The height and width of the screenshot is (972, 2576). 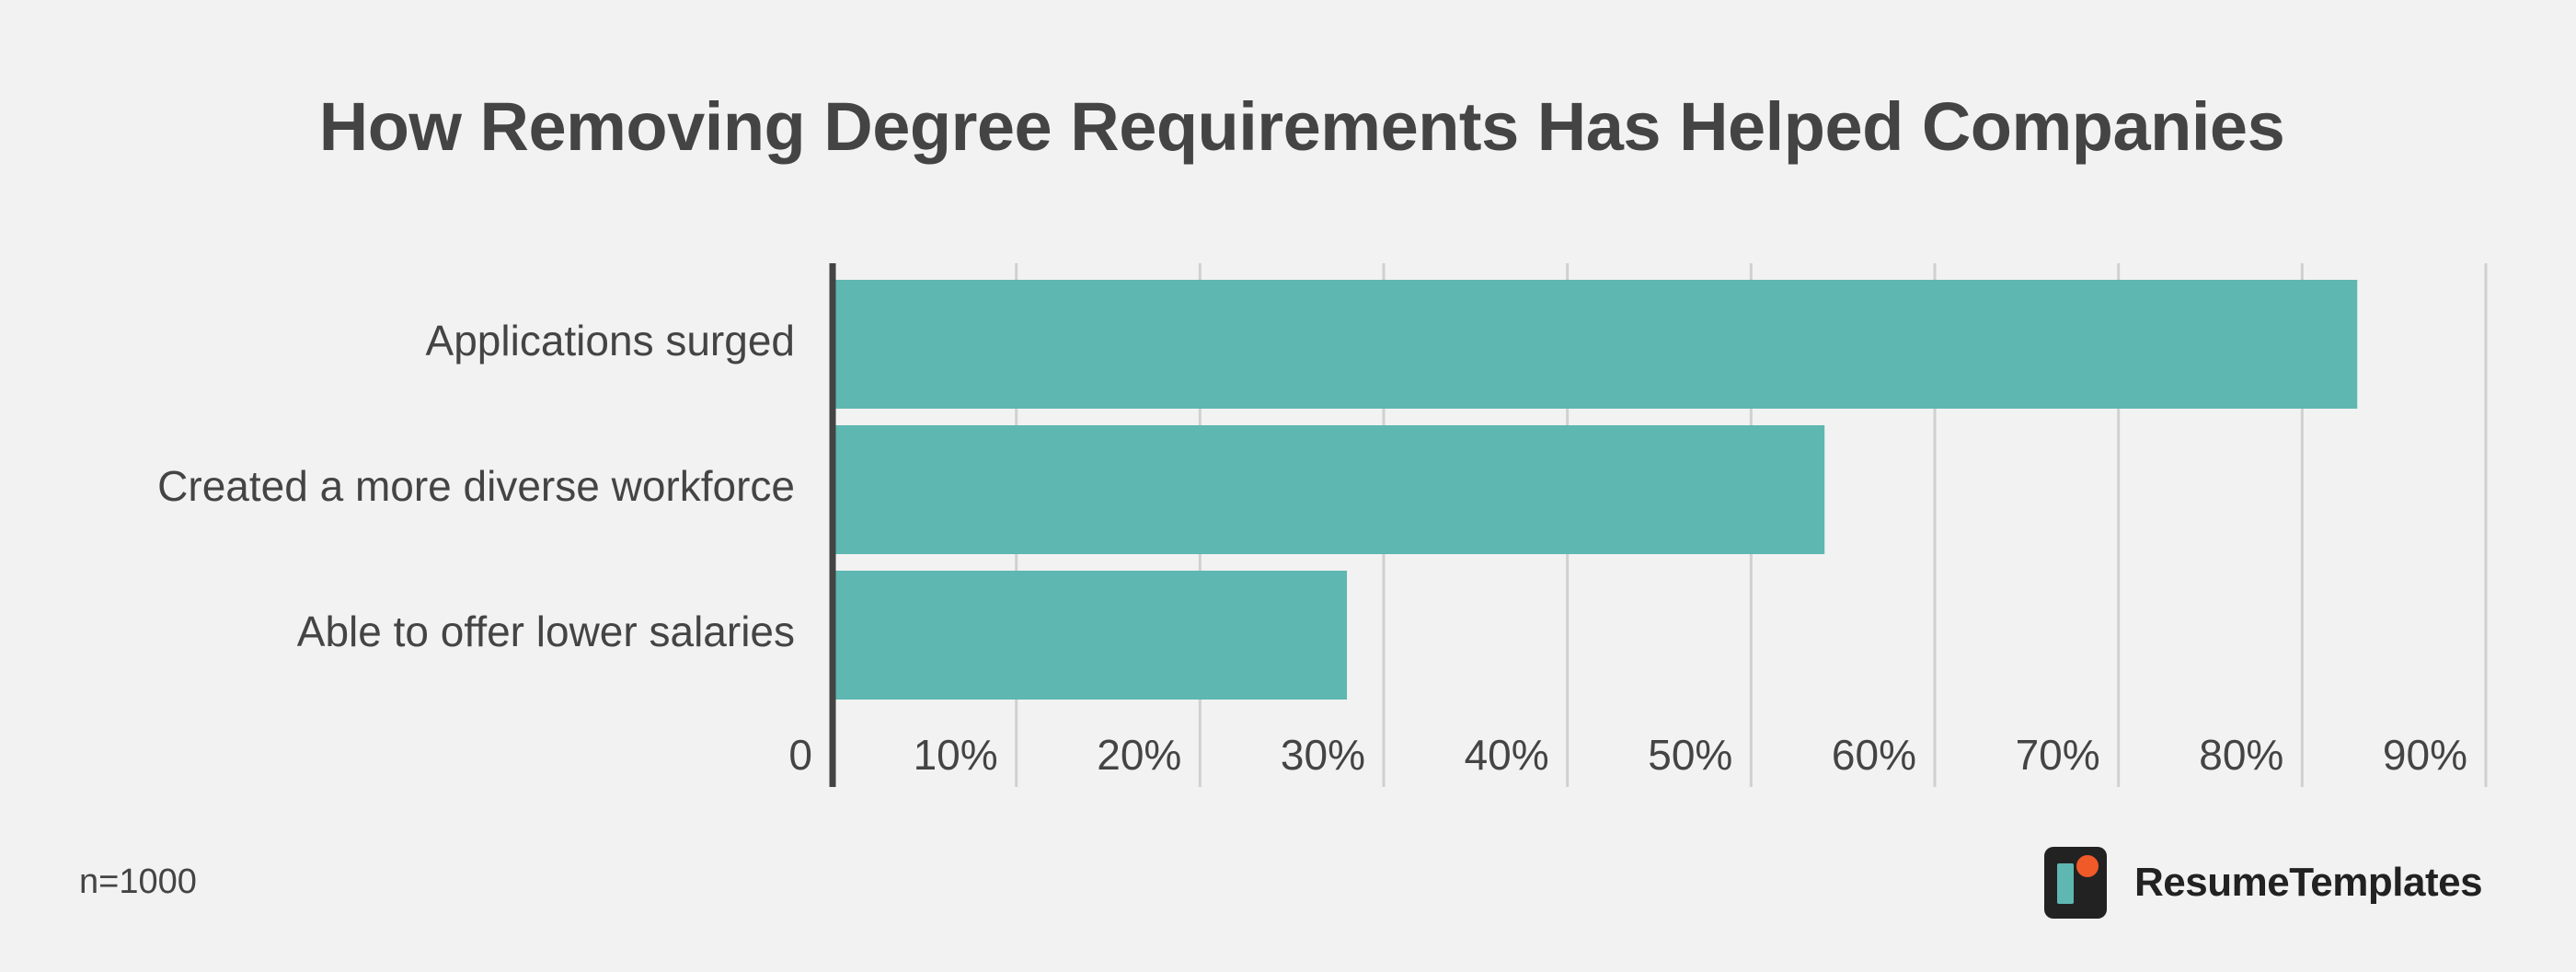 What do you see at coordinates (800, 755) in the screenshot?
I see `x-tick-label: 0` at bounding box center [800, 755].